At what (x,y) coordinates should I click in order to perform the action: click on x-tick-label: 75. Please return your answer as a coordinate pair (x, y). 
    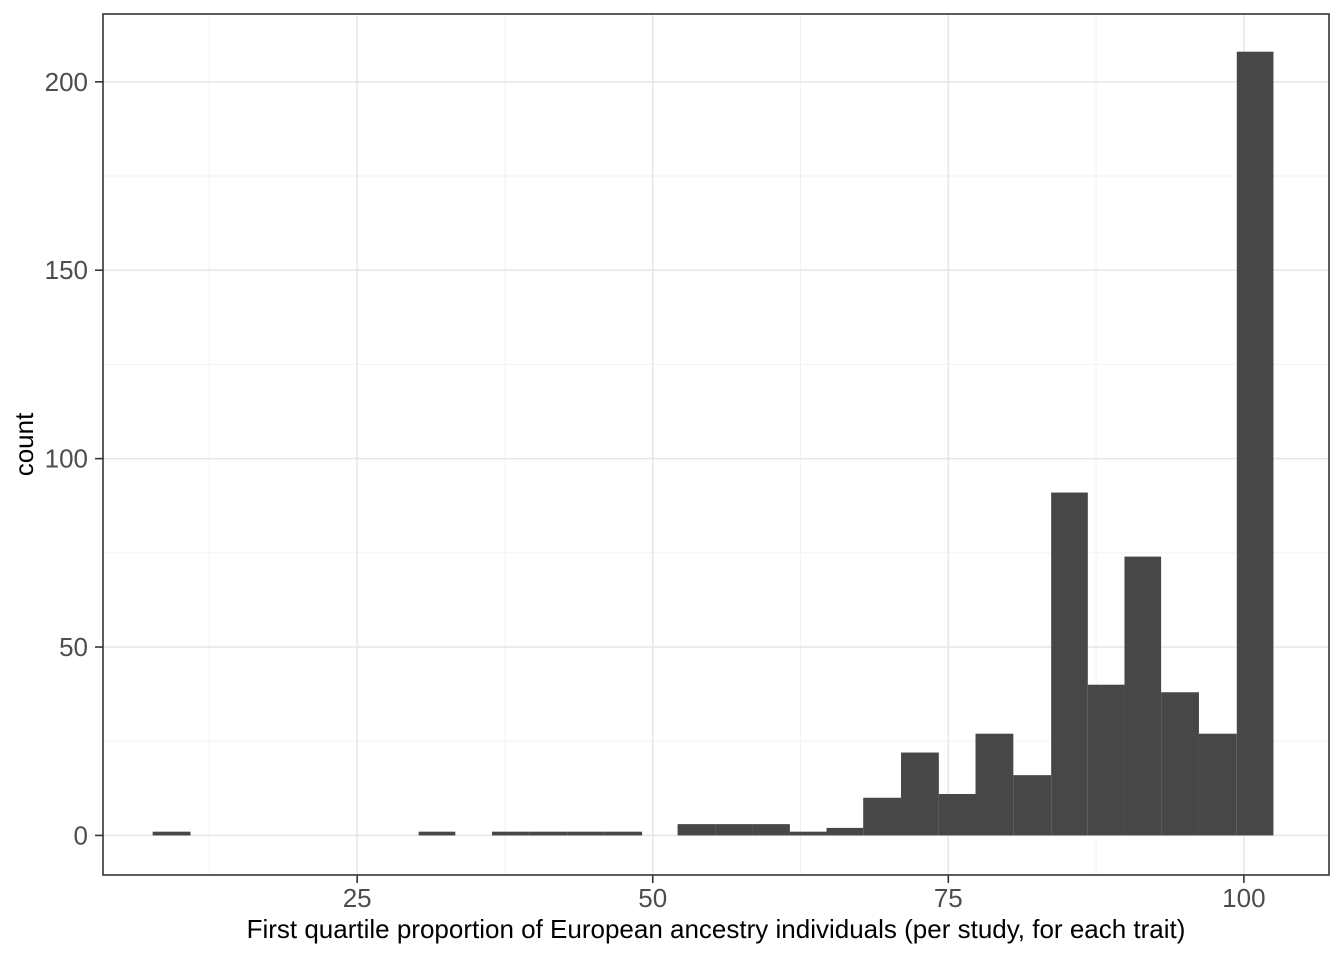
    Looking at the image, I should click on (948, 898).